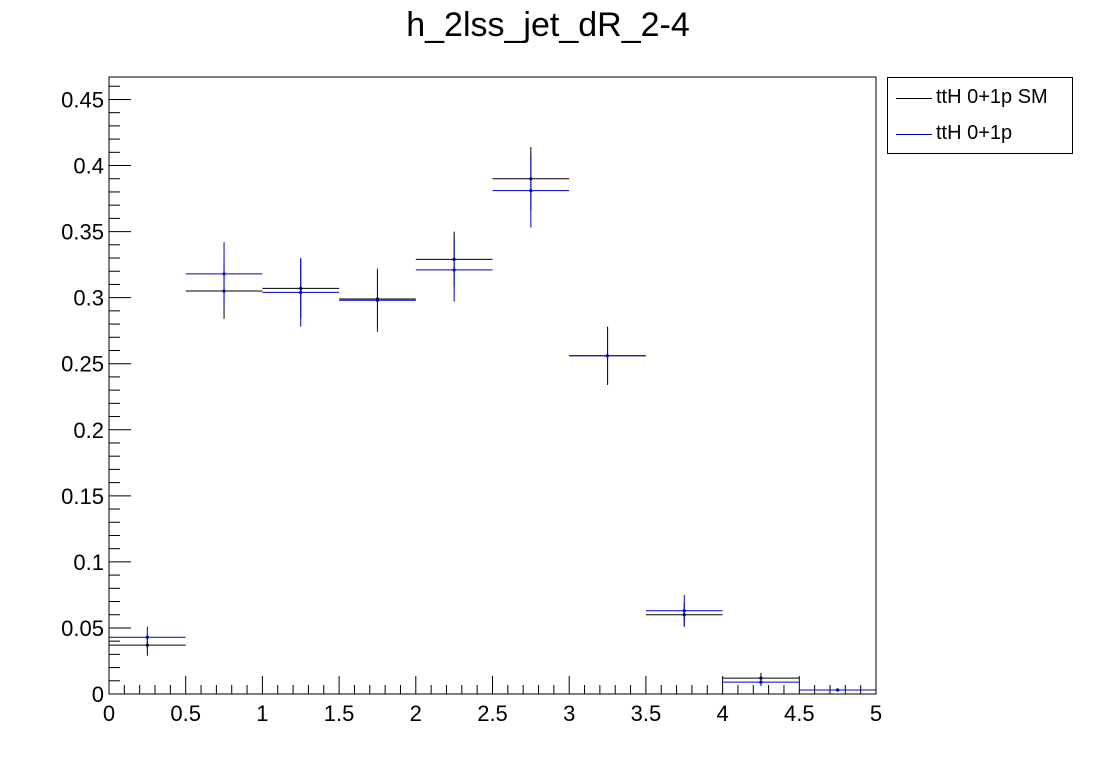  Describe the element at coordinates (88, 430) in the screenshot. I see `y-tick-label: 0.2` at that location.